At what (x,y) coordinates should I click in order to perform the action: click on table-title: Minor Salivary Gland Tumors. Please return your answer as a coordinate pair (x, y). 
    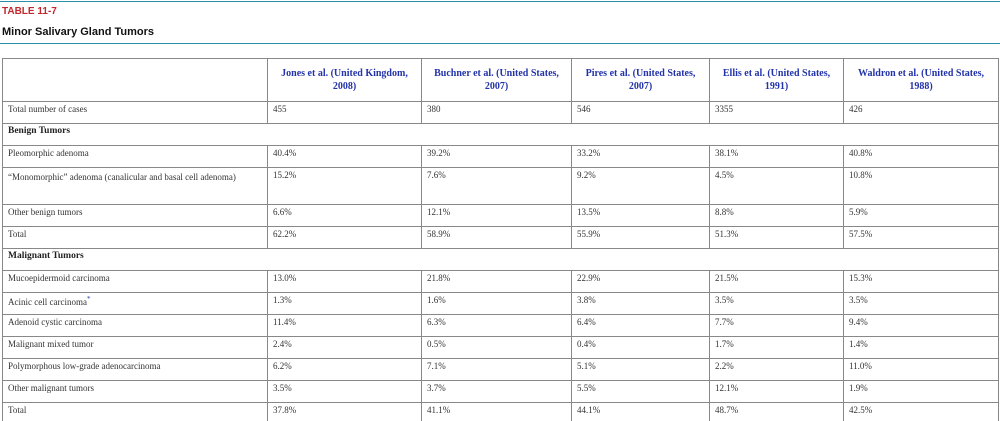
    Looking at the image, I should click on (78, 32).